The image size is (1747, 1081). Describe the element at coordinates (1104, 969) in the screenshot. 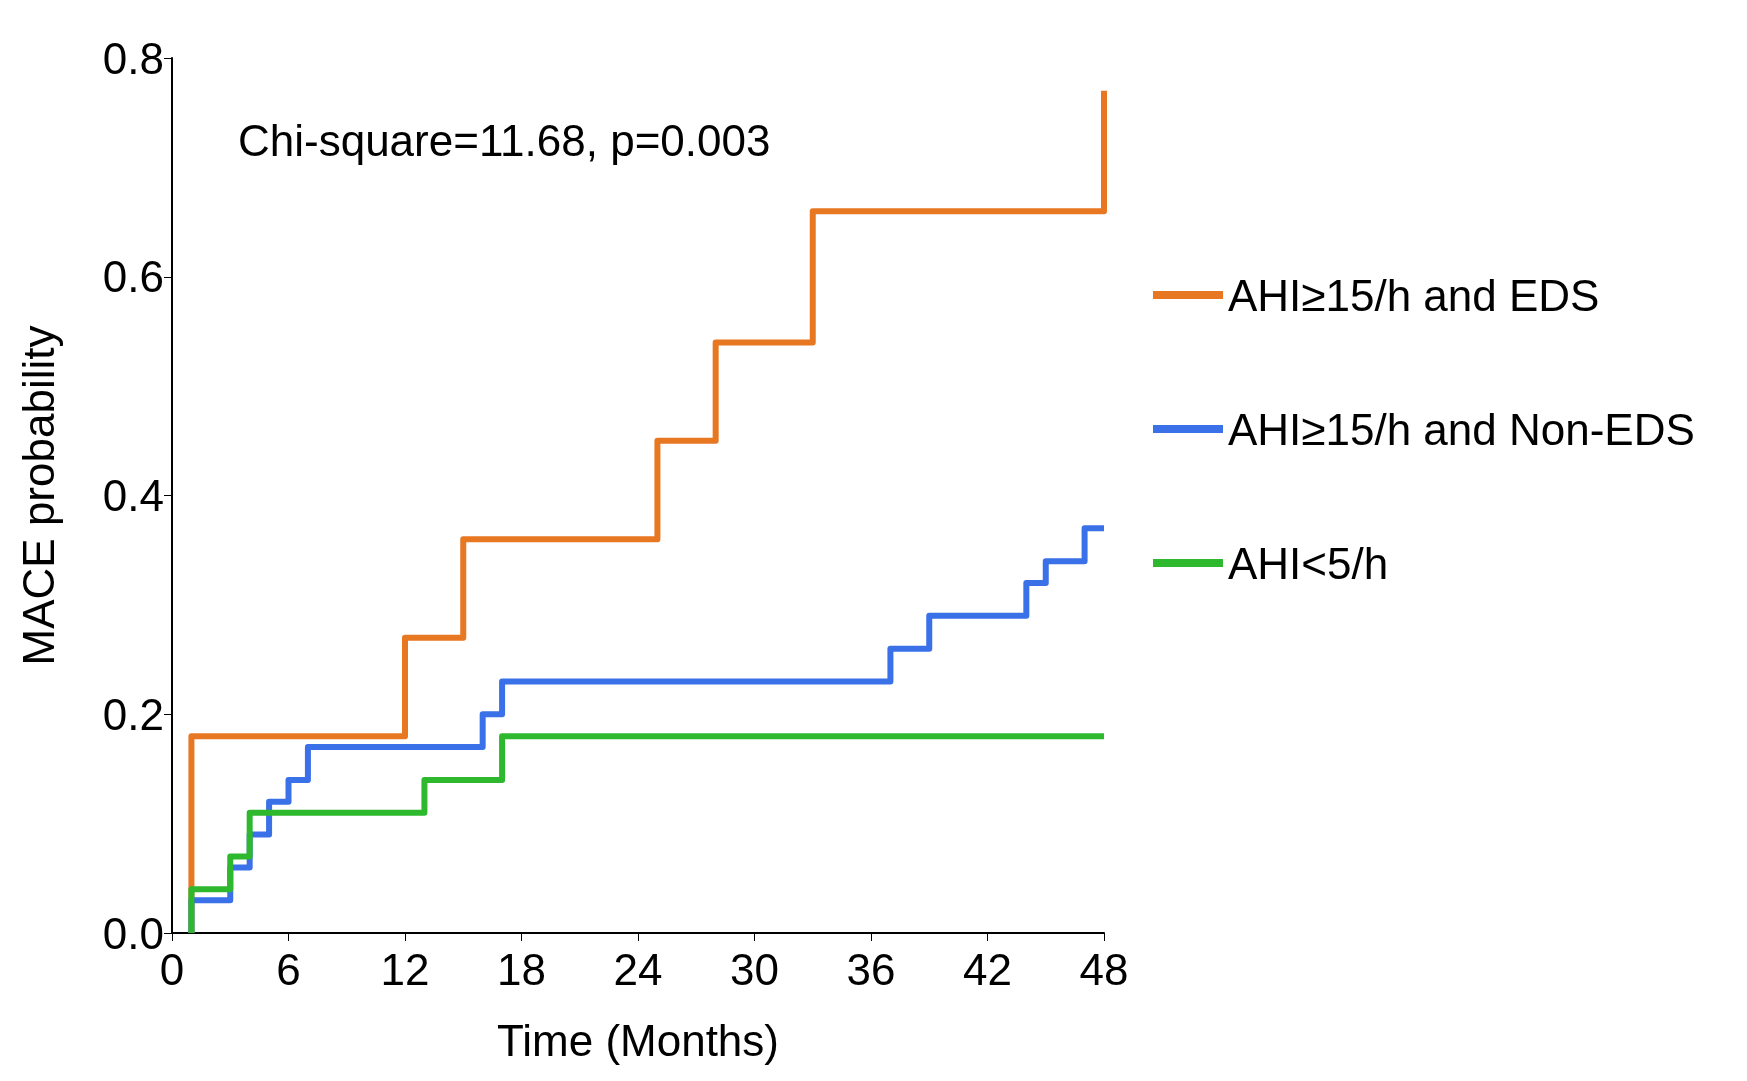

I see `x-tick-label: 48` at that location.